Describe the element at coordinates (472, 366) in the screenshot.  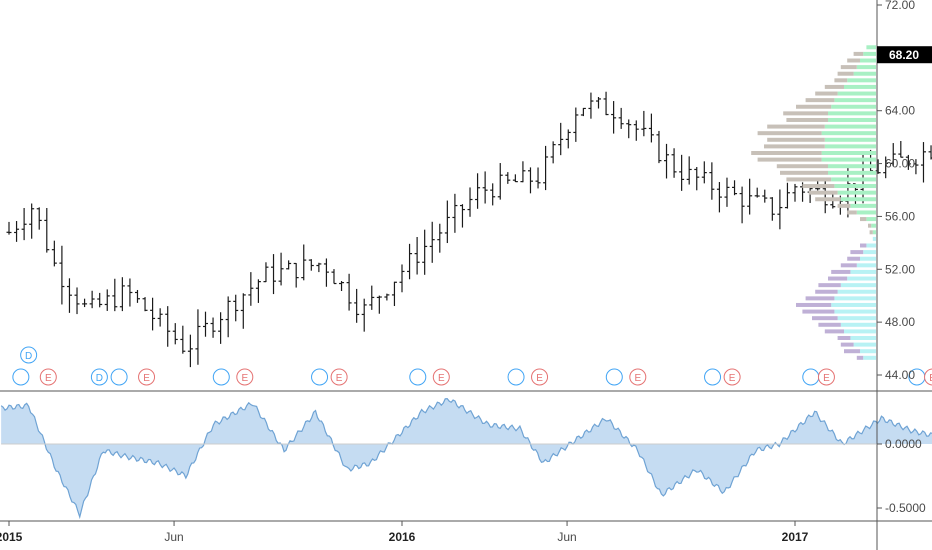
I see `event-markers: EEEEEEEEEEEEEEEEDD` at that location.